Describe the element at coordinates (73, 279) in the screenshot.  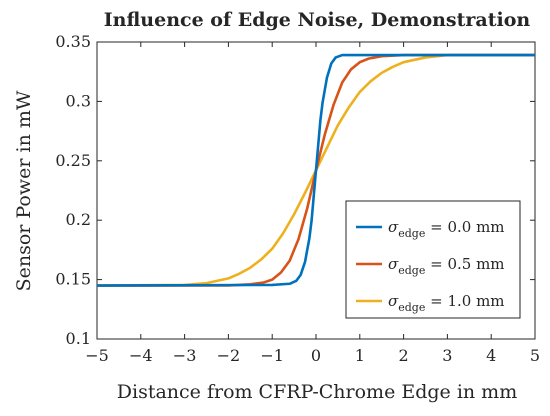
I see `y-tick-label: 0.15` at that location.